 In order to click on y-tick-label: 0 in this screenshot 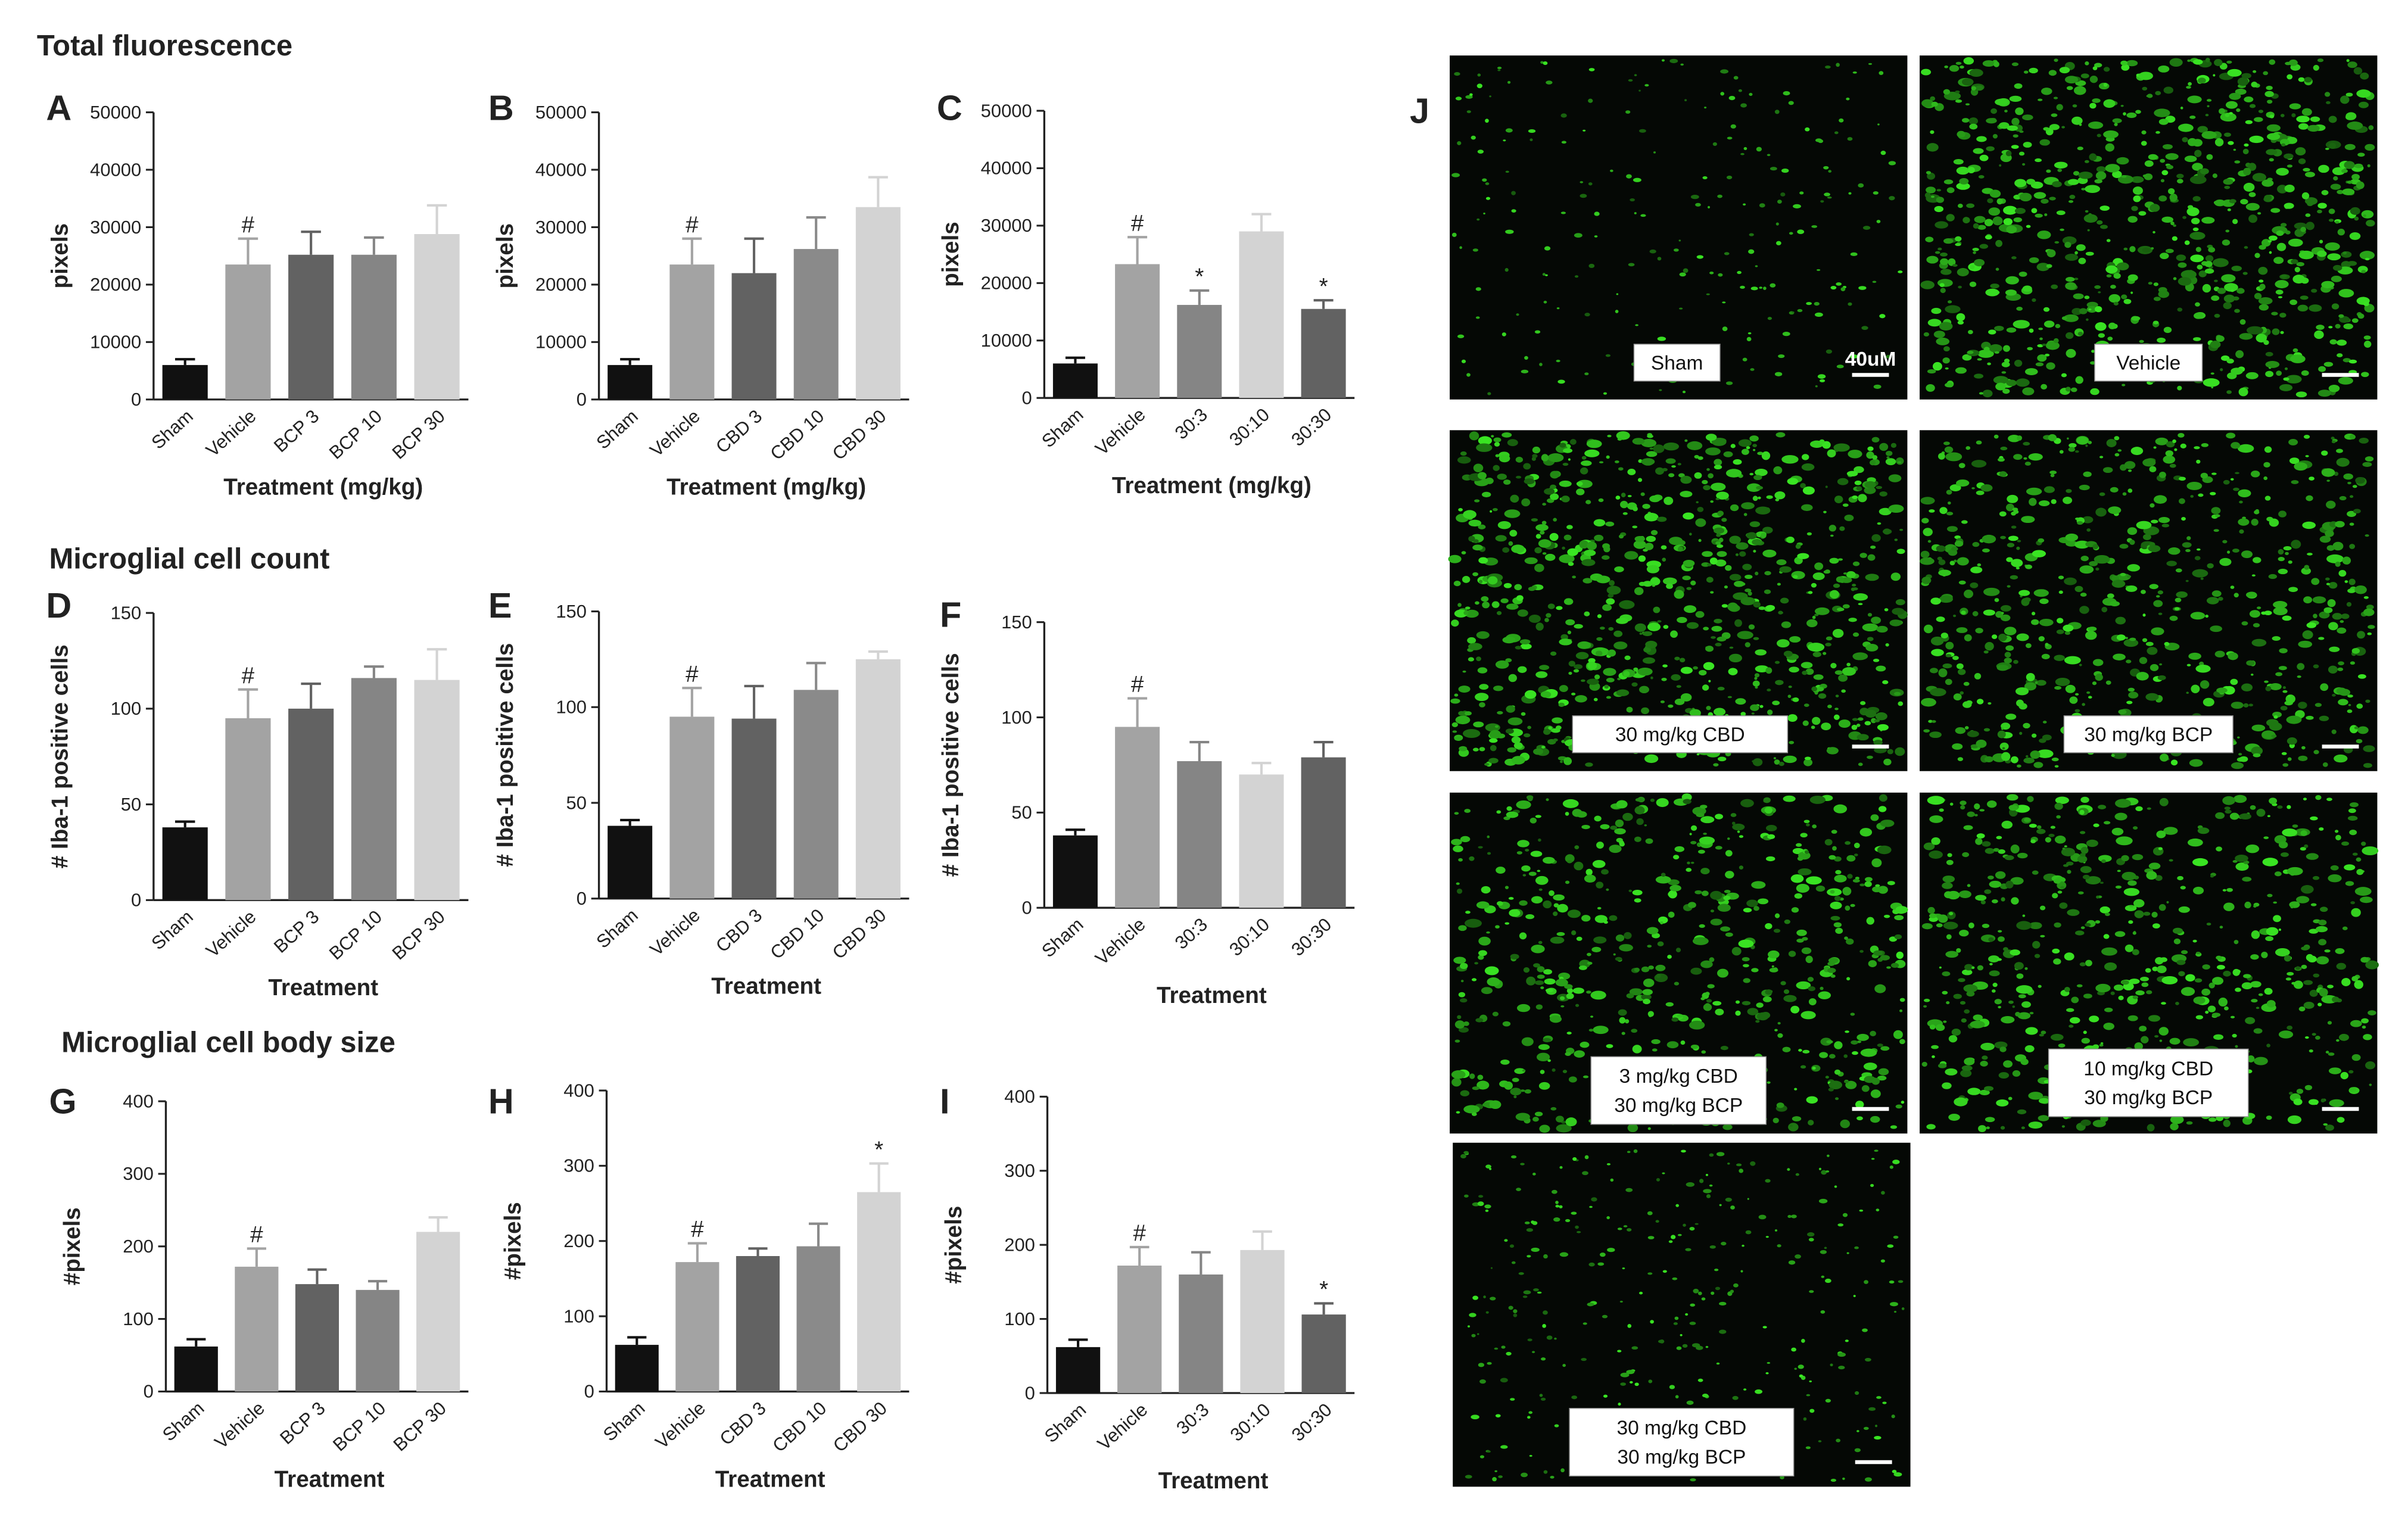, I will do `click(149, 1391)`.